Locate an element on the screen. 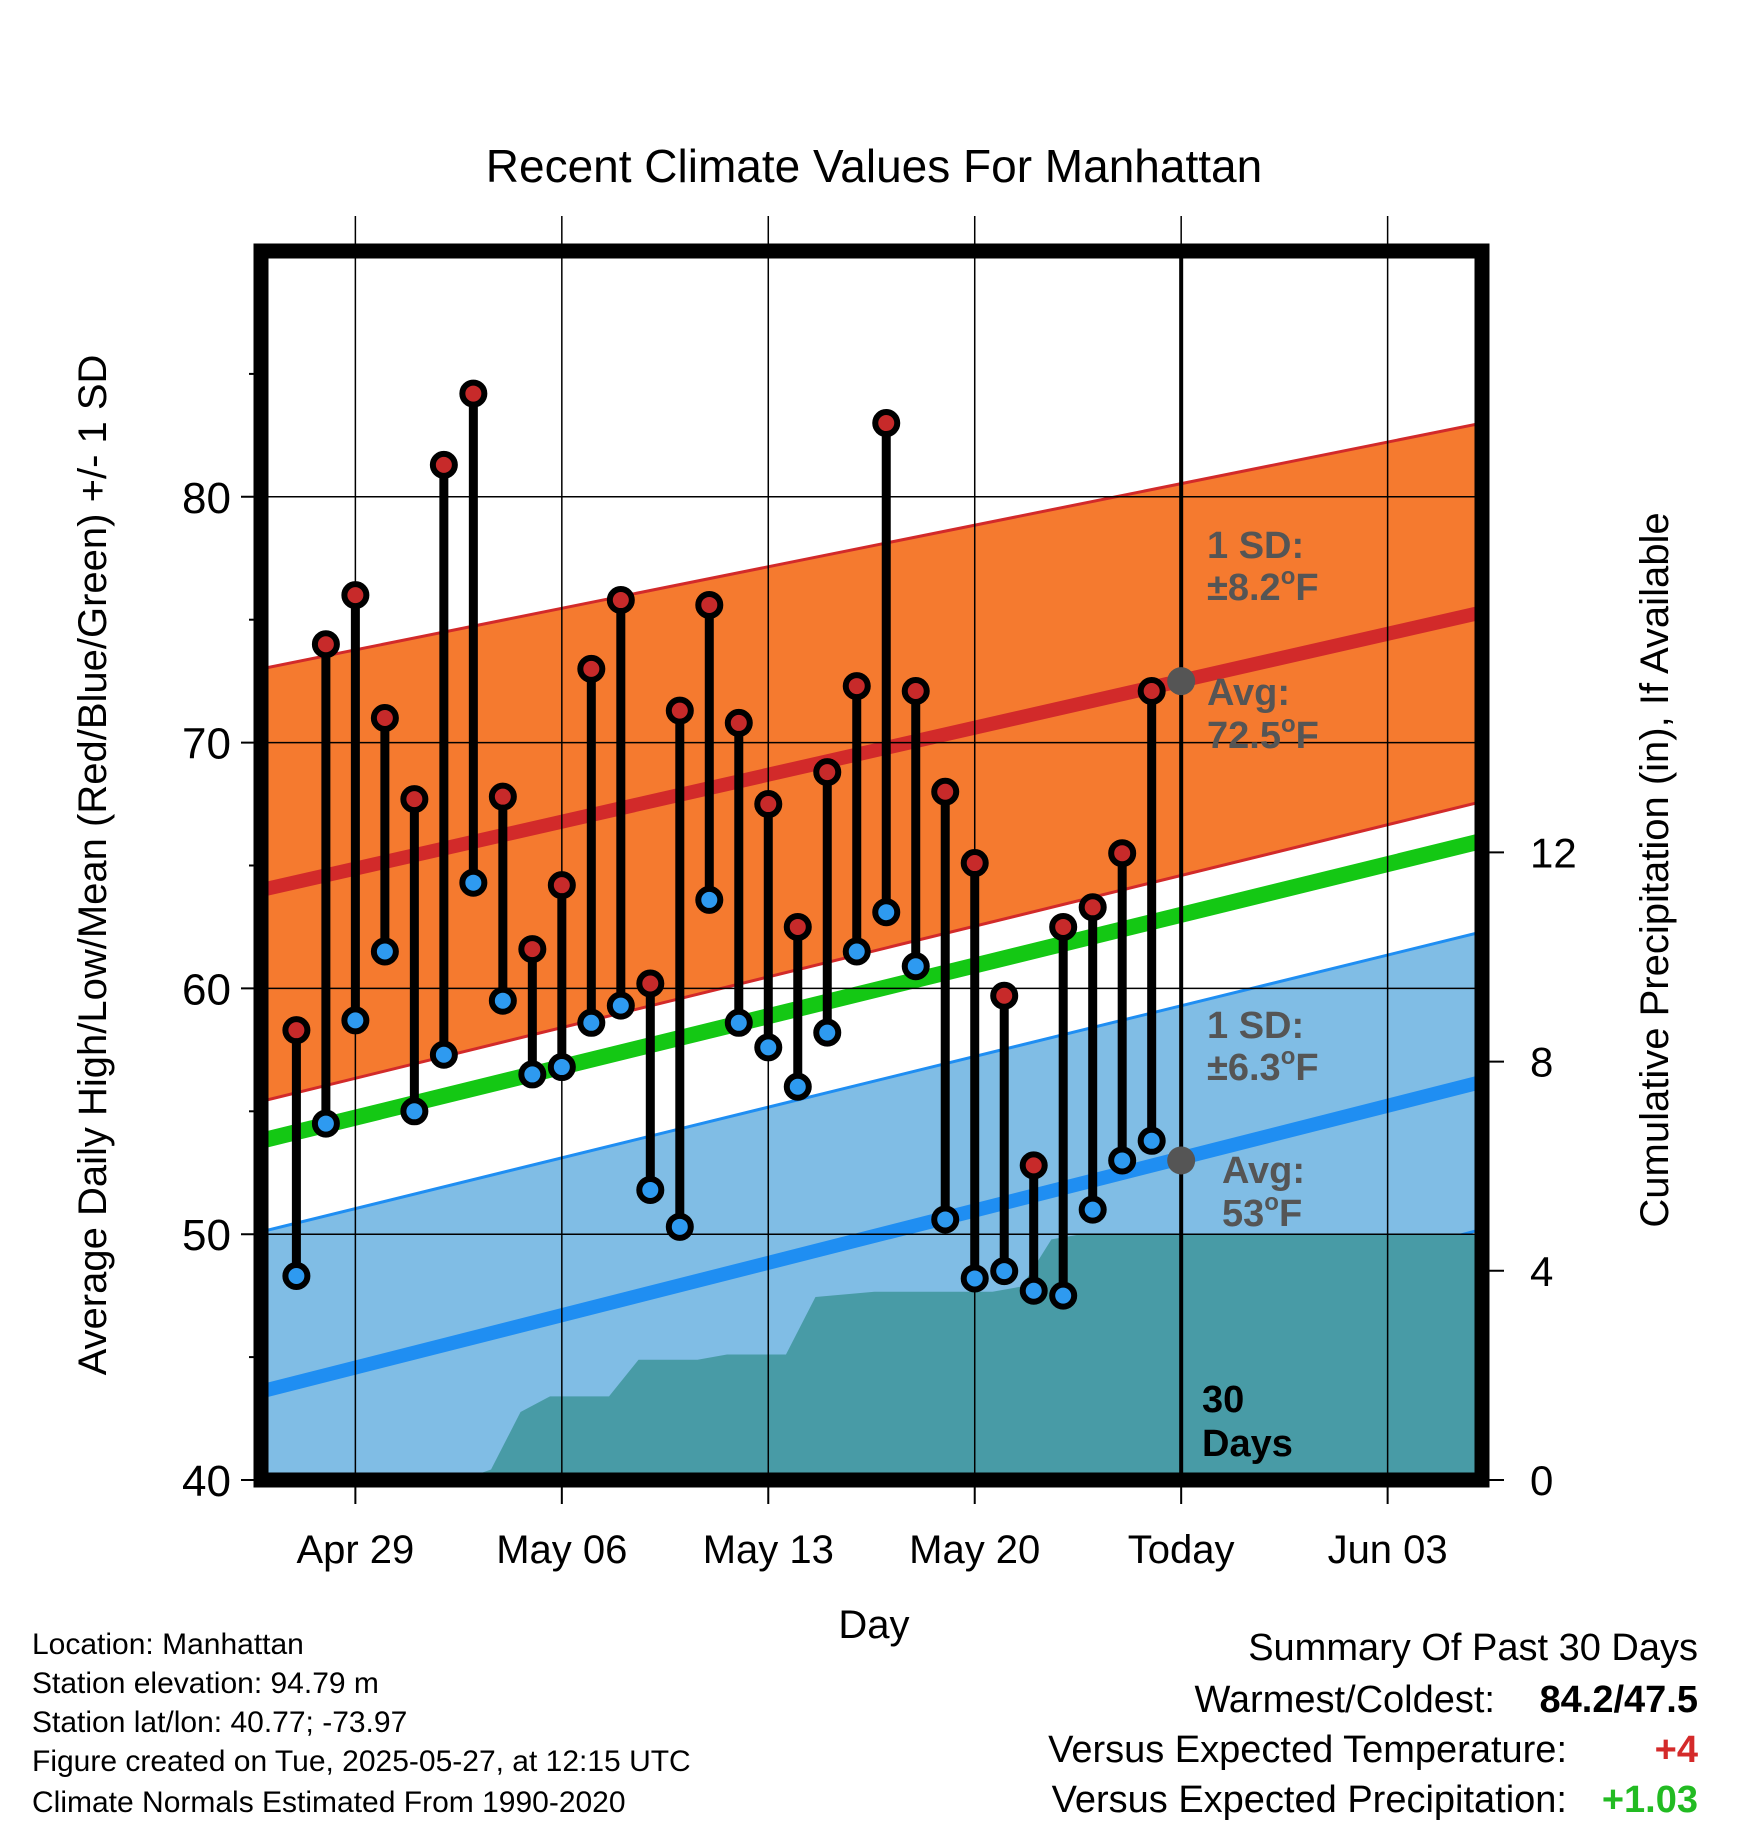  precipitation-area is located at coordinates (871, 1357).